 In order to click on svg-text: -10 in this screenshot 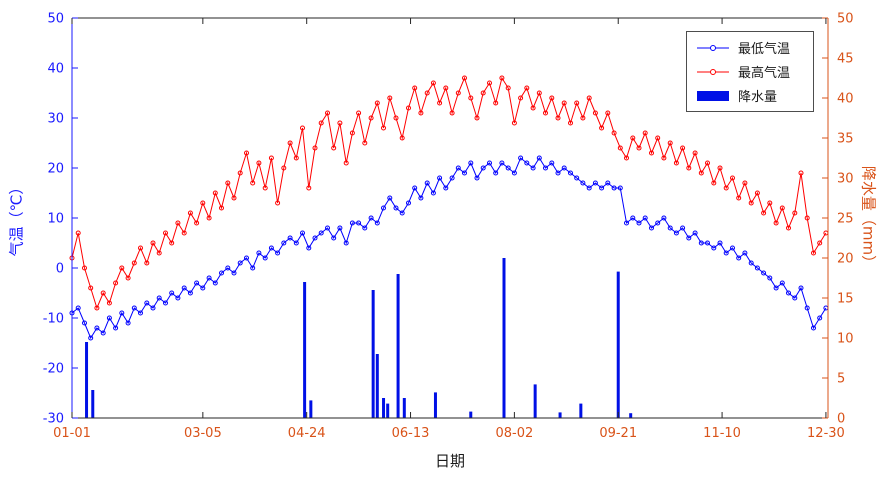, I will do `click(53, 319)`.